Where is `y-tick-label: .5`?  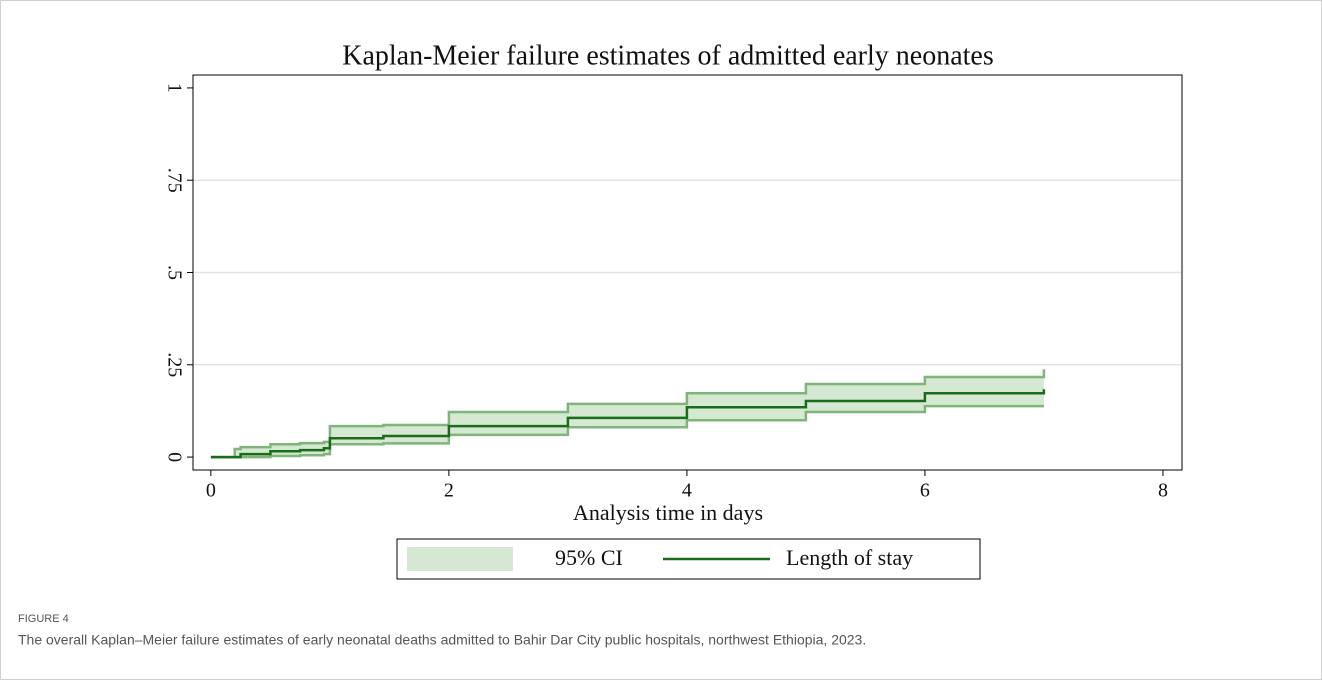 y-tick-label: .5 is located at coordinates (174, 272).